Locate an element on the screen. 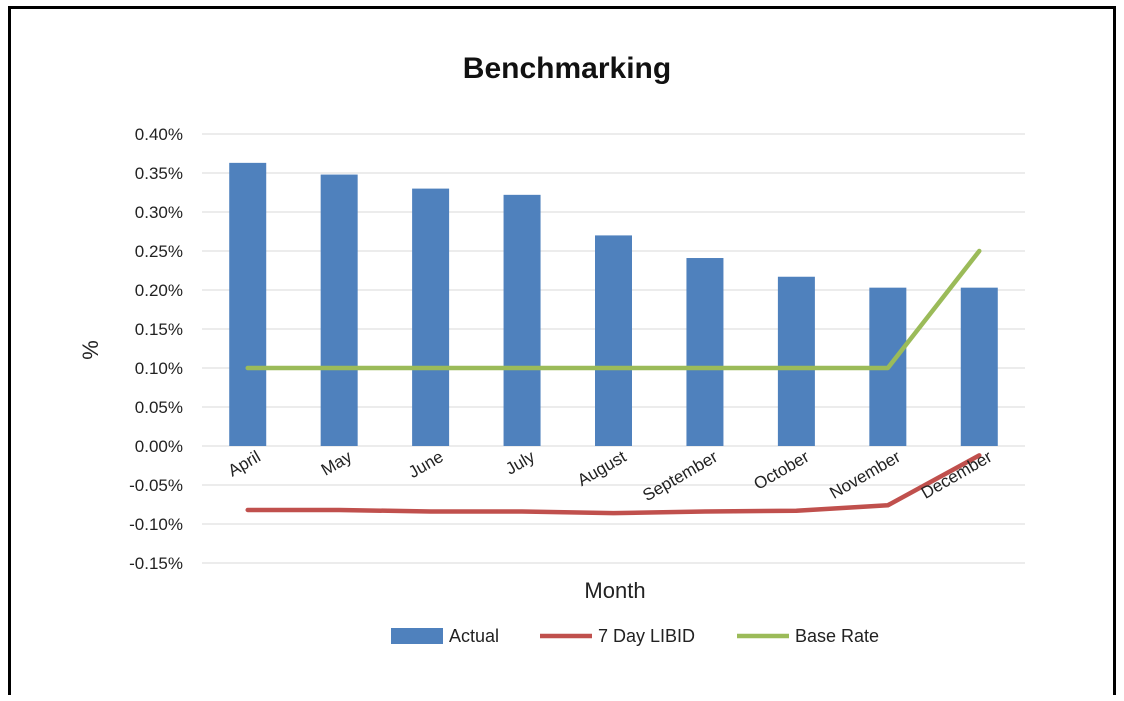  y-tick-label: 0.20% is located at coordinates (159, 290).